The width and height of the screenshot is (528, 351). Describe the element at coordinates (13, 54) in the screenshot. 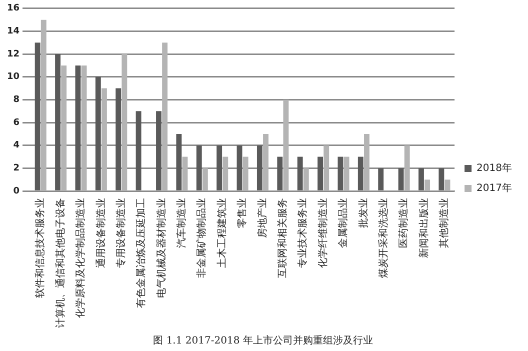

I see `y-tick-label: 12` at that location.